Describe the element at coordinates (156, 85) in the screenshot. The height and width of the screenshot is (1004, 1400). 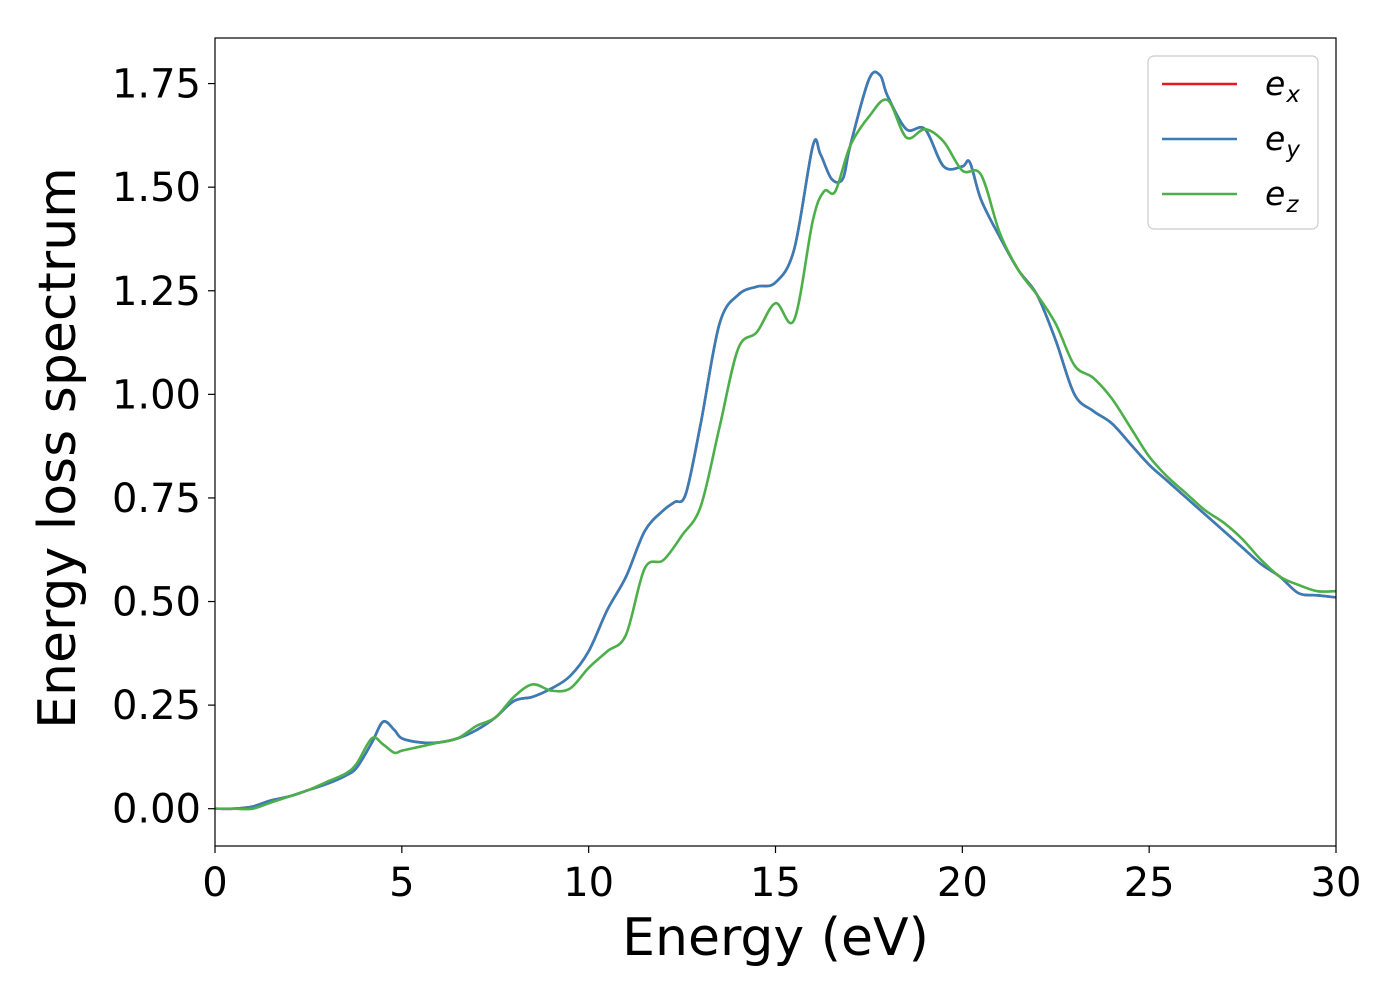
I see `y-tick-label: 1.75` at that location.